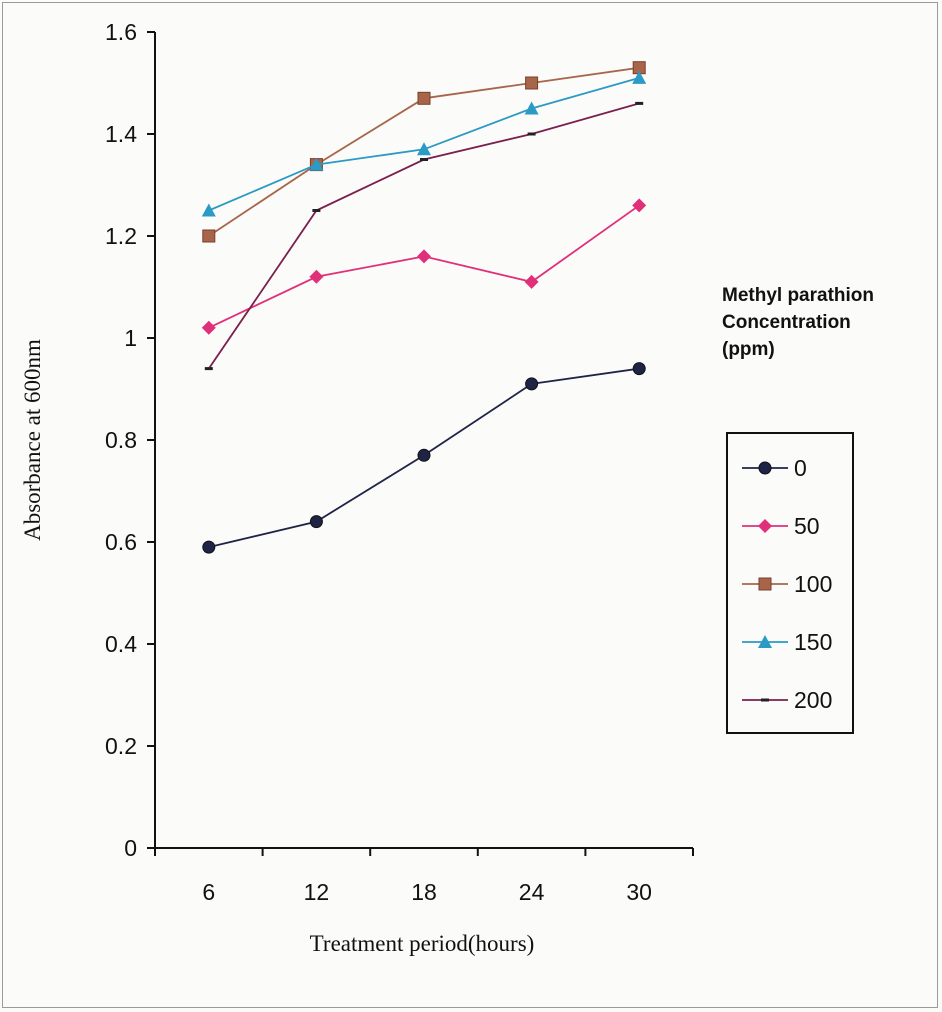  What do you see at coordinates (130, 848) in the screenshot?
I see `y-tick-label: 0` at bounding box center [130, 848].